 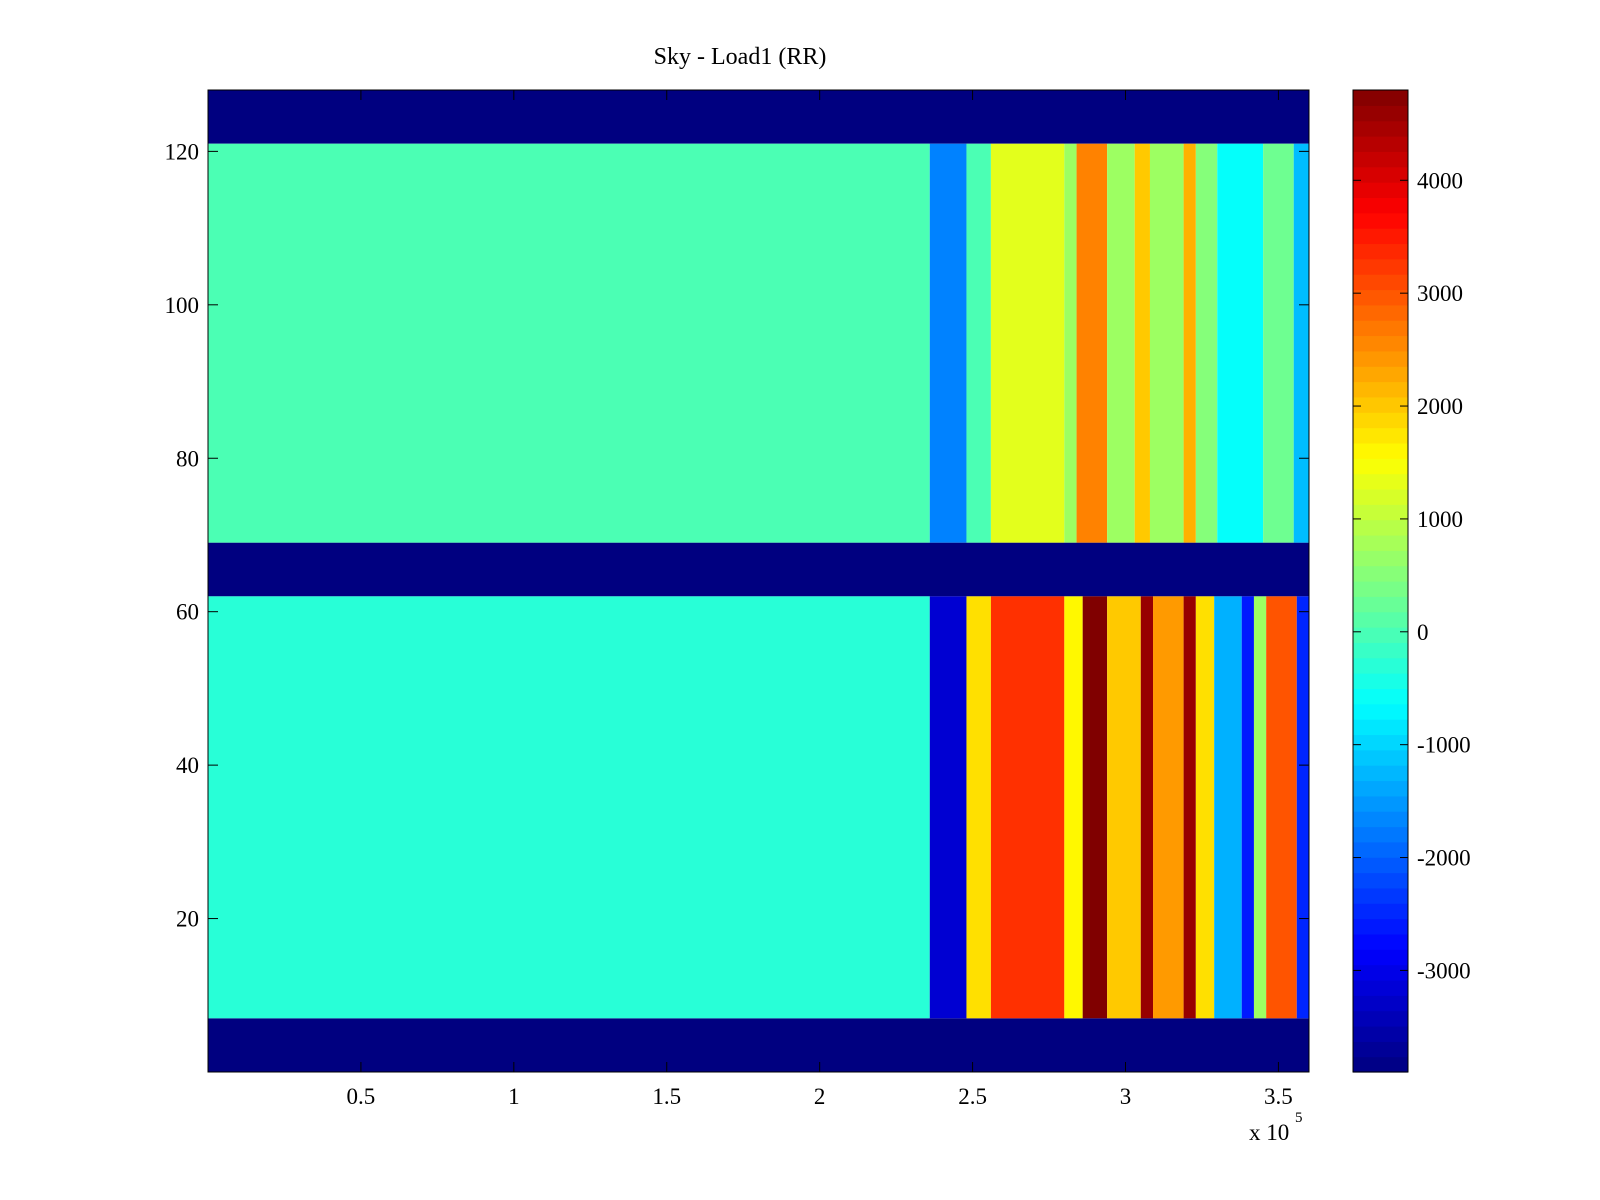 What do you see at coordinates (666, 1096) in the screenshot?
I see `x-tick-label: 1.5` at bounding box center [666, 1096].